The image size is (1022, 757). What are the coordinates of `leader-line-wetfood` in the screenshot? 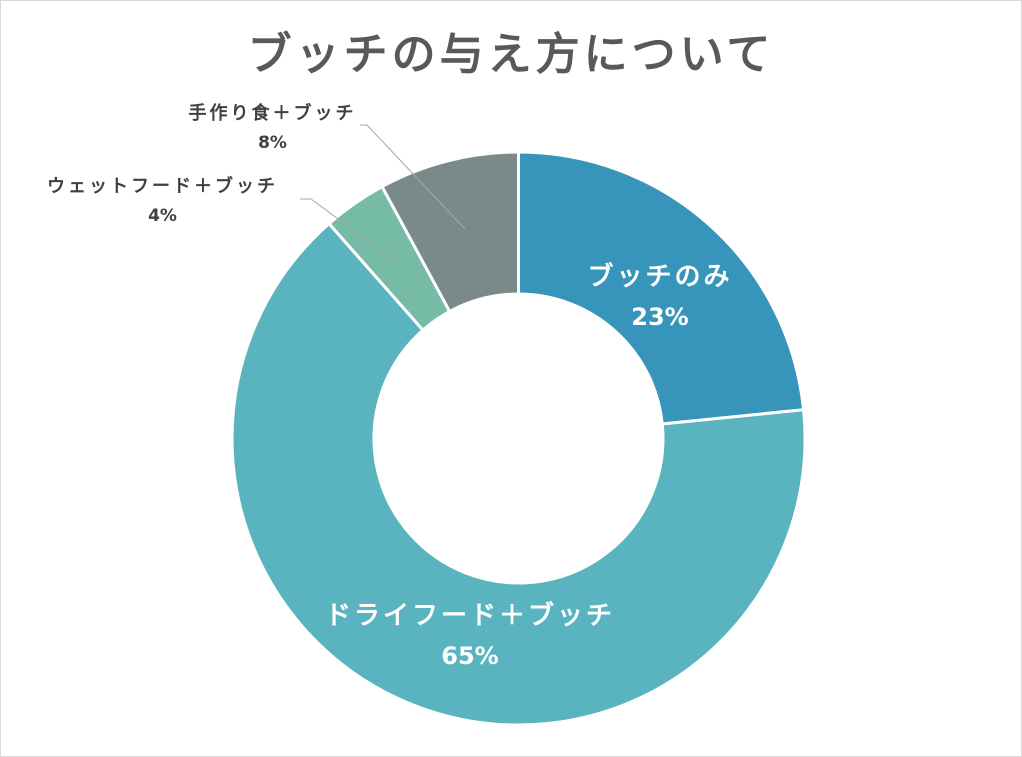 It's located at (348, 230).